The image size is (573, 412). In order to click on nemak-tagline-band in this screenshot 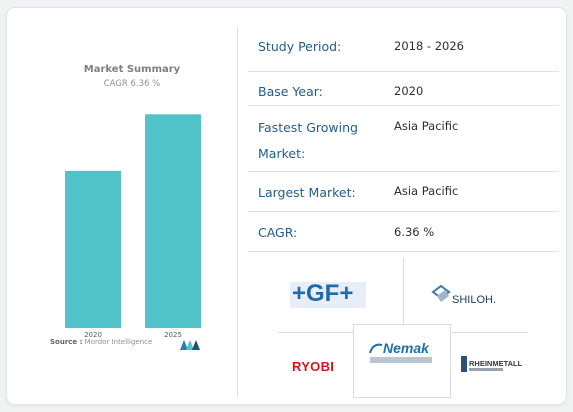, I will do `click(401, 360)`.